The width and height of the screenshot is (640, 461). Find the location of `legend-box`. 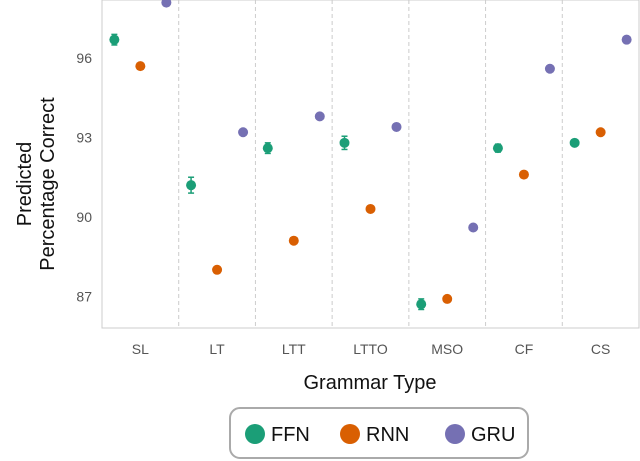

legend-box is located at coordinates (379, 433).